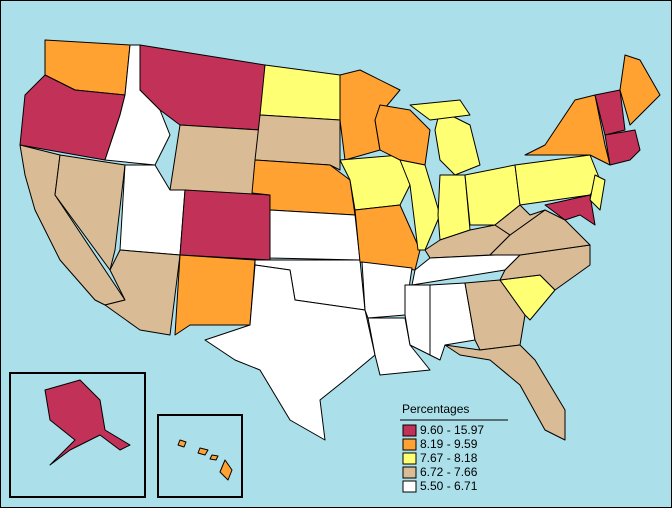 This screenshot has width=672, height=508. I want to click on hawaii-inset, so click(200, 456).